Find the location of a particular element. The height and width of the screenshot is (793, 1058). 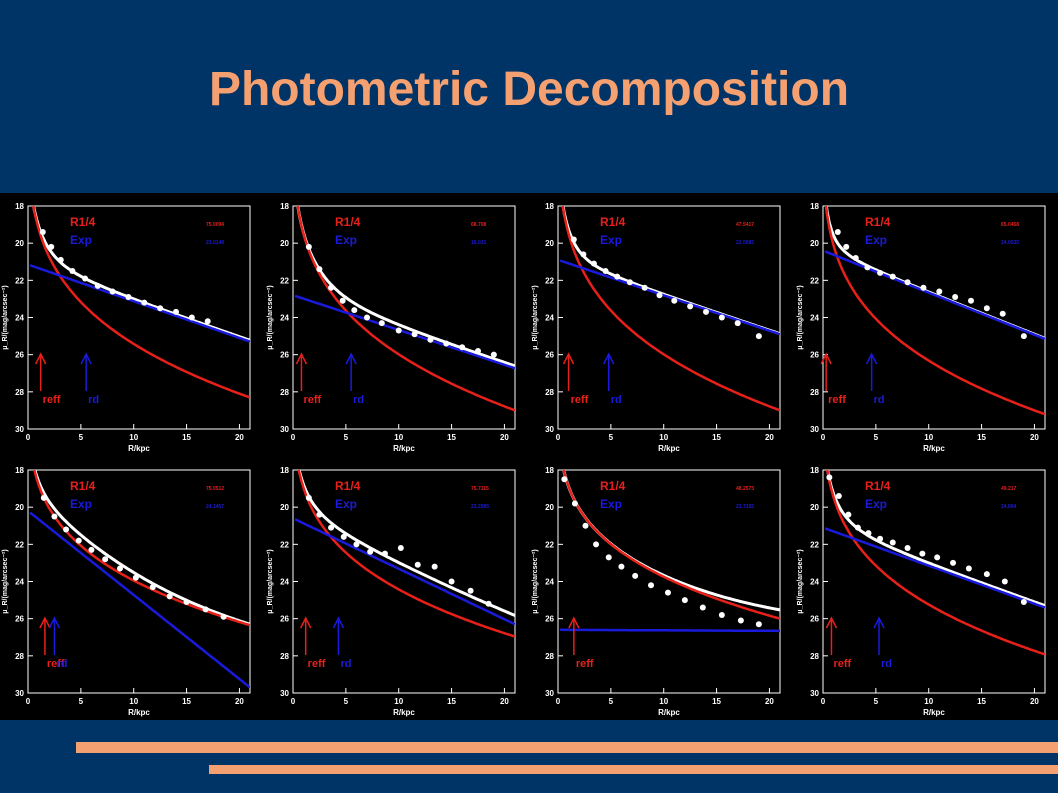

bulge-fit-value: 75.7115 is located at coordinates (480, 489).